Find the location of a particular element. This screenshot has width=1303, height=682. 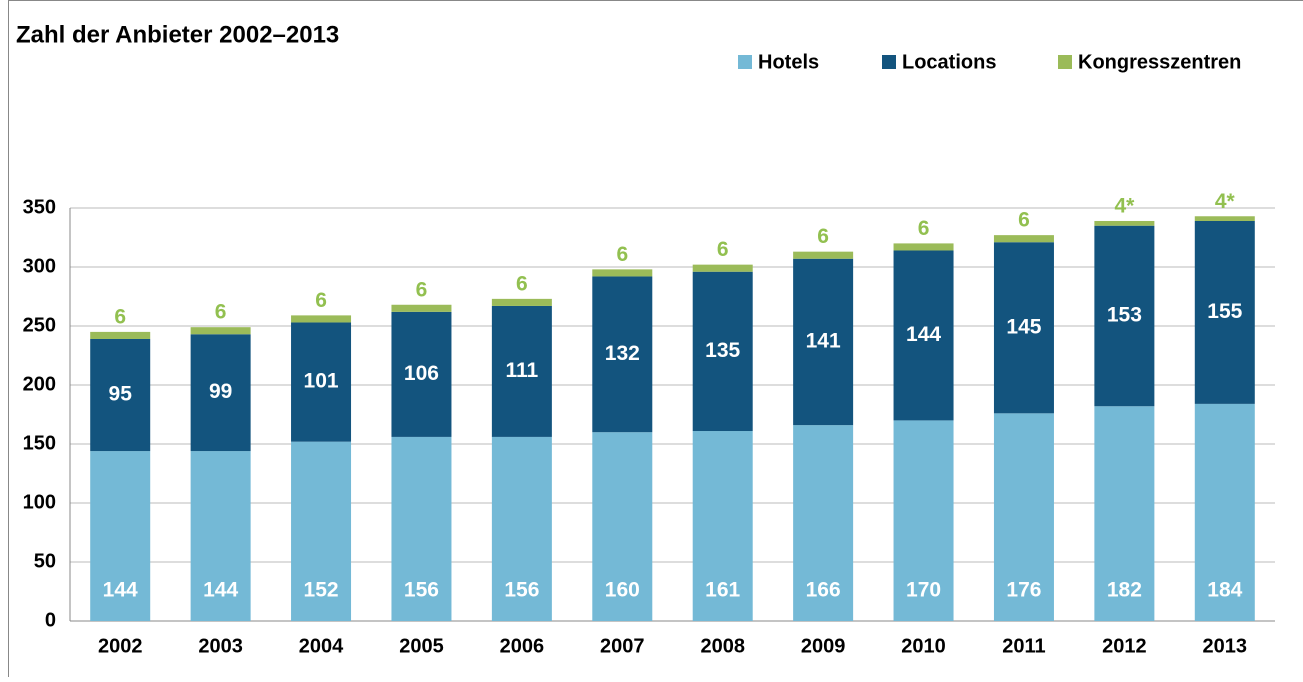

legend-label: Locations is located at coordinates (949, 62).